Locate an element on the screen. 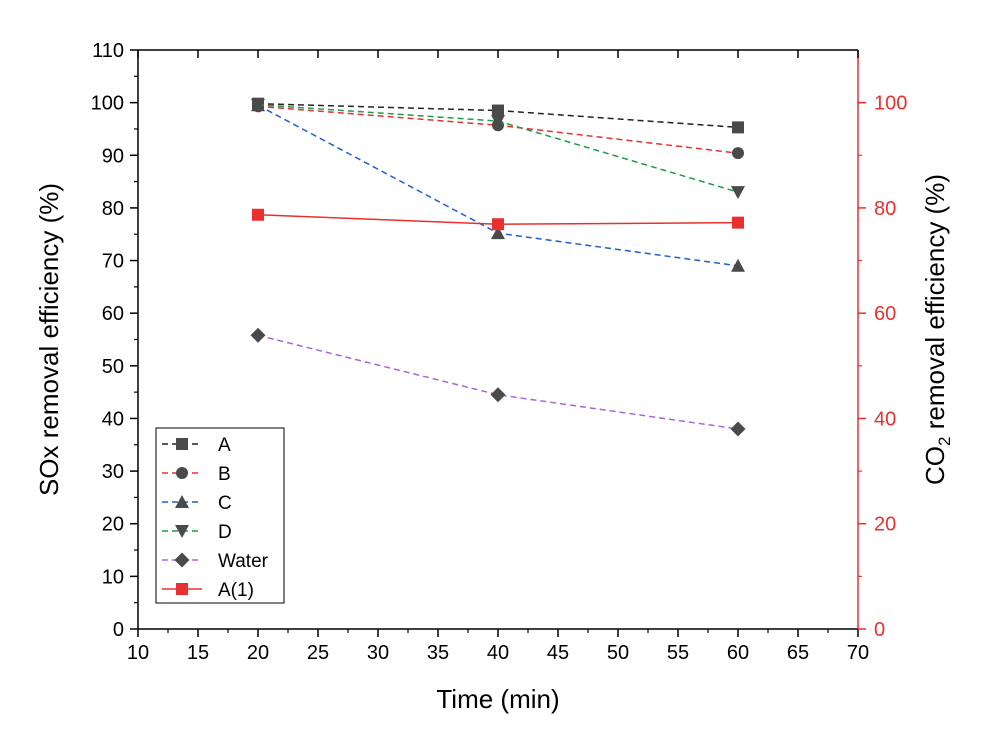 This screenshot has width=987, height=750. y2-tick-label: 80 is located at coordinates (885, 209).